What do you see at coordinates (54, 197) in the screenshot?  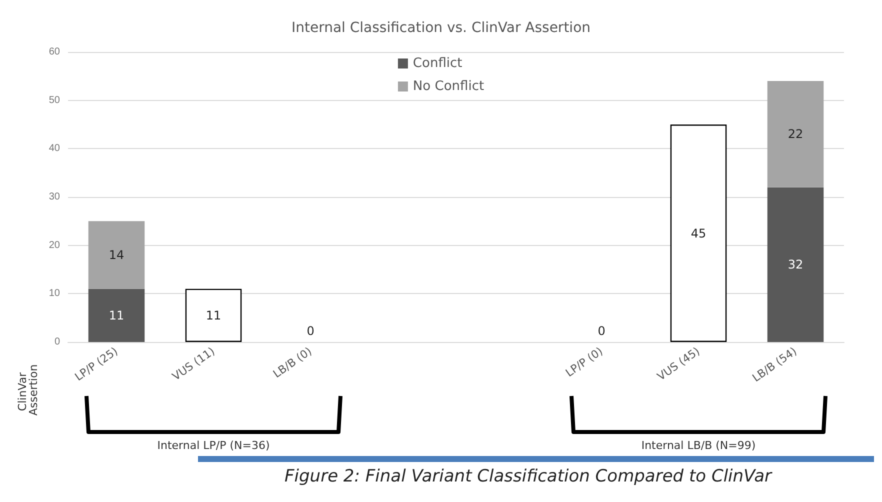 I see `y-tick-label: 30` at bounding box center [54, 197].